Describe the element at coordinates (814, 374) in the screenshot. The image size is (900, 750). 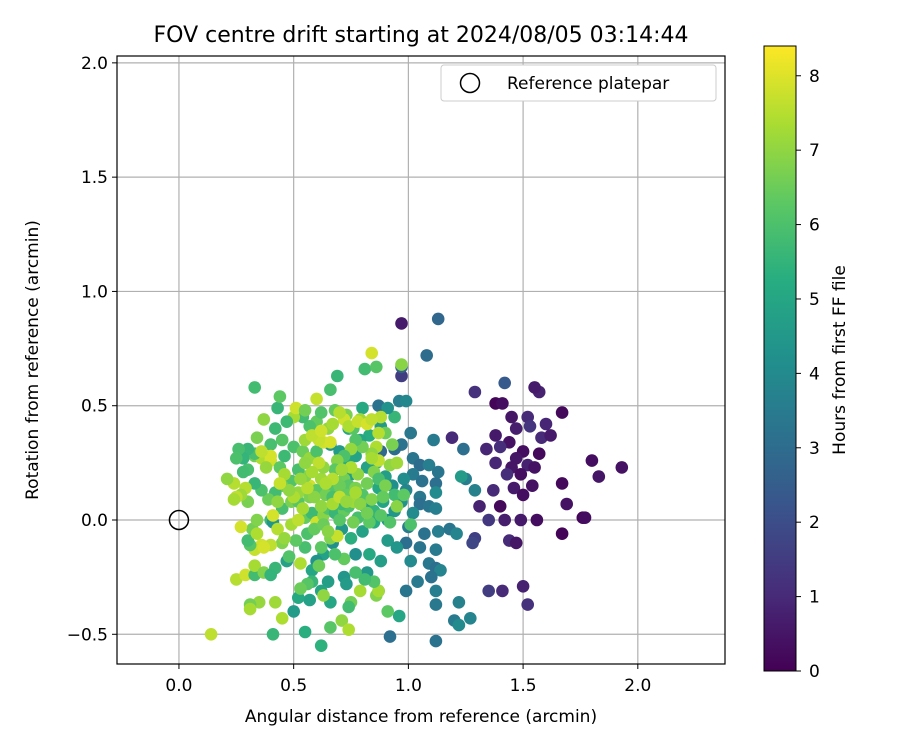
I see `colorbar-tick-label: 4` at that location.